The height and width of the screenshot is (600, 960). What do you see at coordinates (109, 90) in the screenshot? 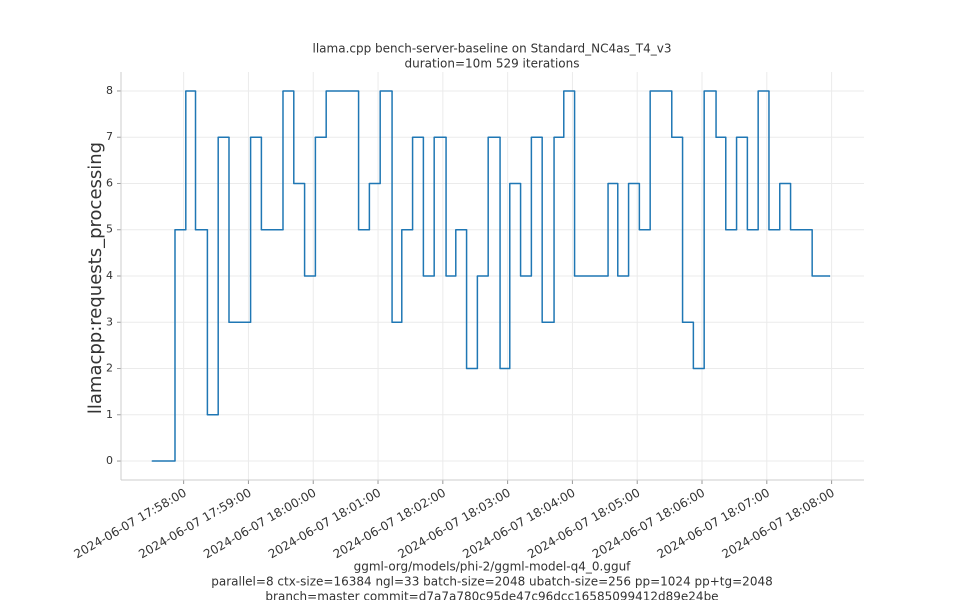
I see `y-tick-label: 8` at bounding box center [109, 90].